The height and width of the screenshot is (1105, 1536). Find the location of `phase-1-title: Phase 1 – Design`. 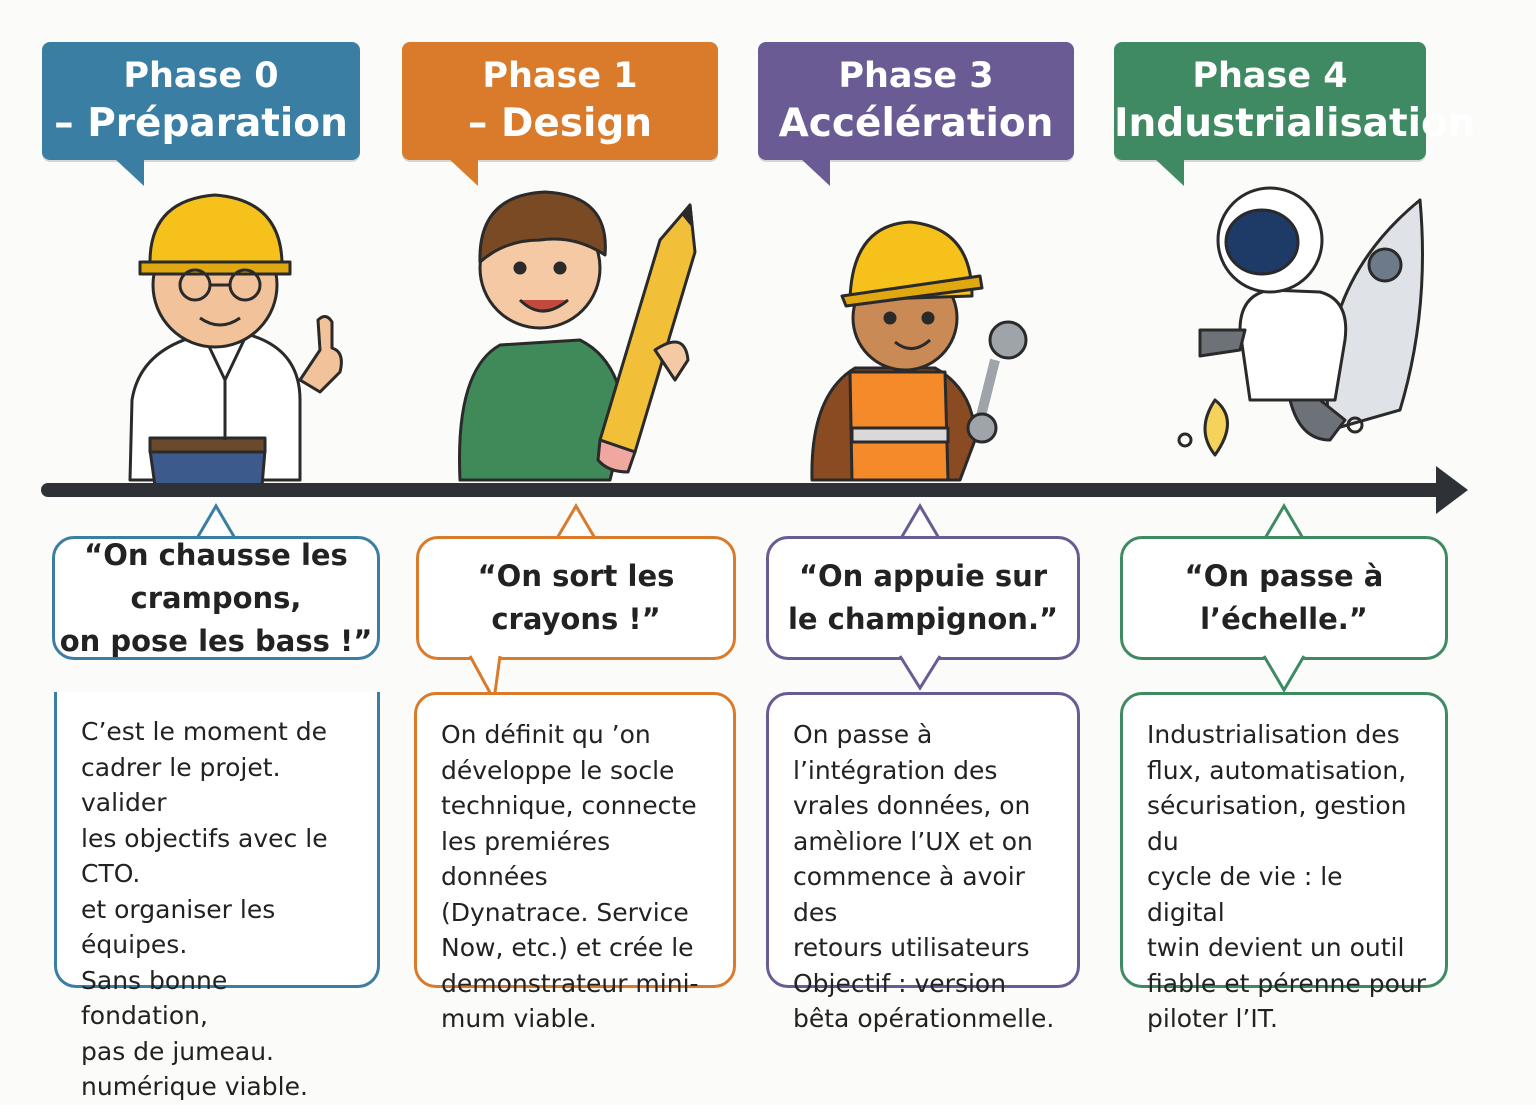

phase-1-title: Phase 1 – Design is located at coordinates (560, 114).